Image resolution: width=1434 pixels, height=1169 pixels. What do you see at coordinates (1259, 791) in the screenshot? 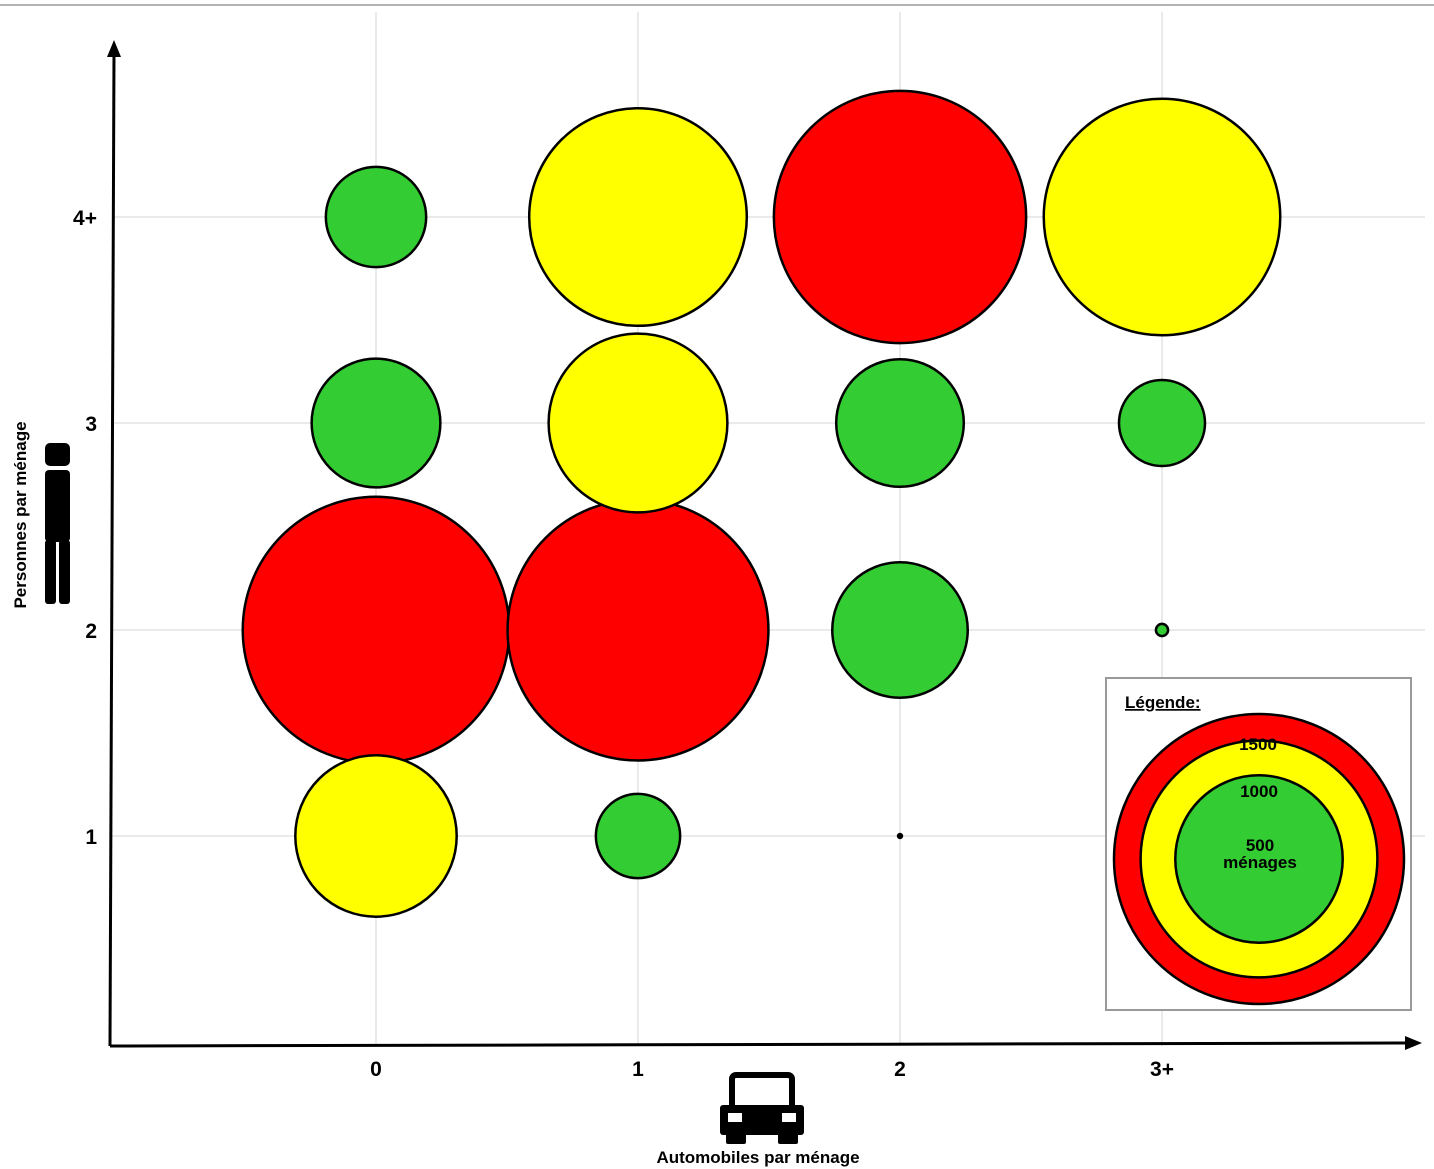
I see `legend-label-1000: 1000` at bounding box center [1259, 791].